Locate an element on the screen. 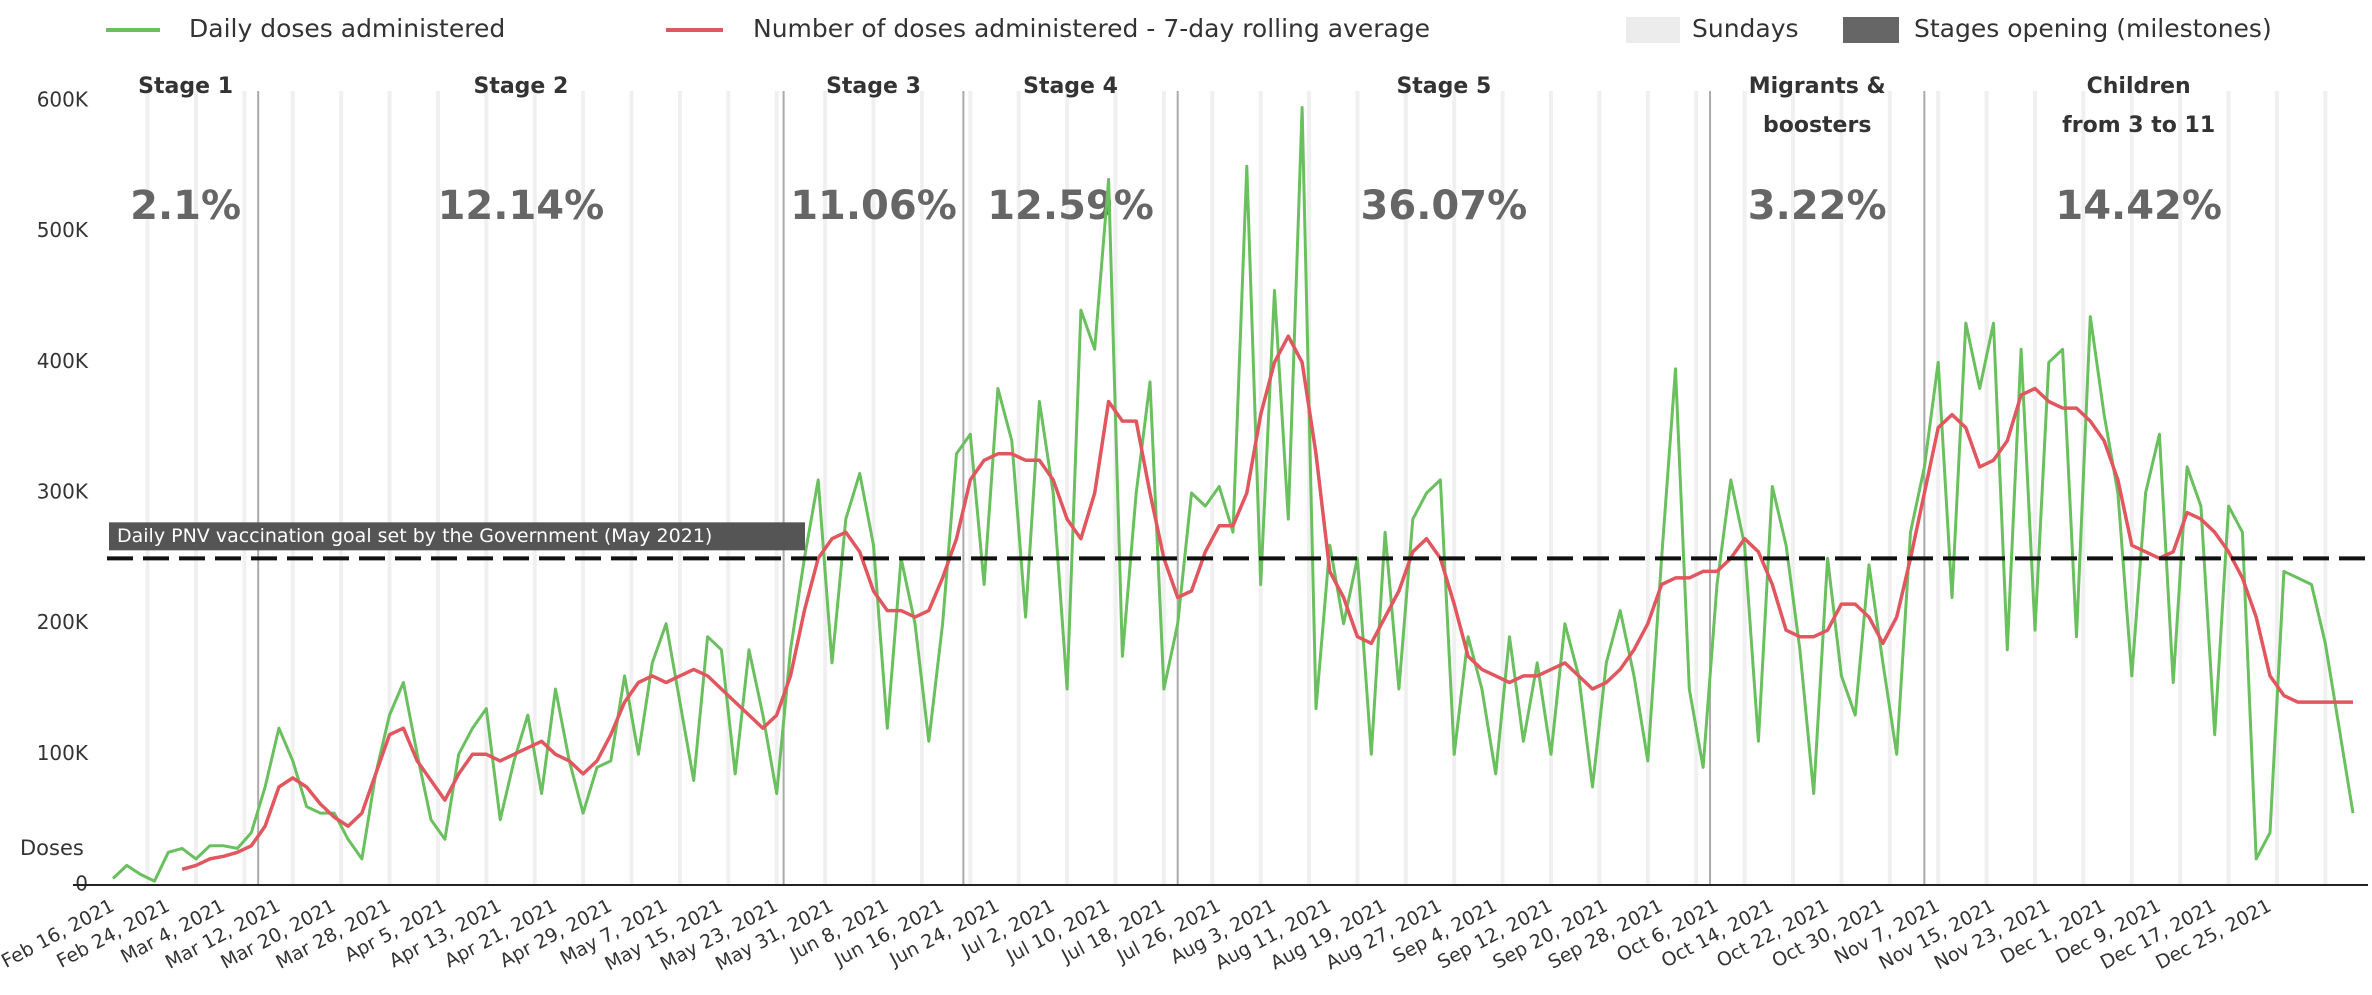 The height and width of the screenshot is (995, 2372). stage-share: 12.59% is located at coordinates (1070, 206).